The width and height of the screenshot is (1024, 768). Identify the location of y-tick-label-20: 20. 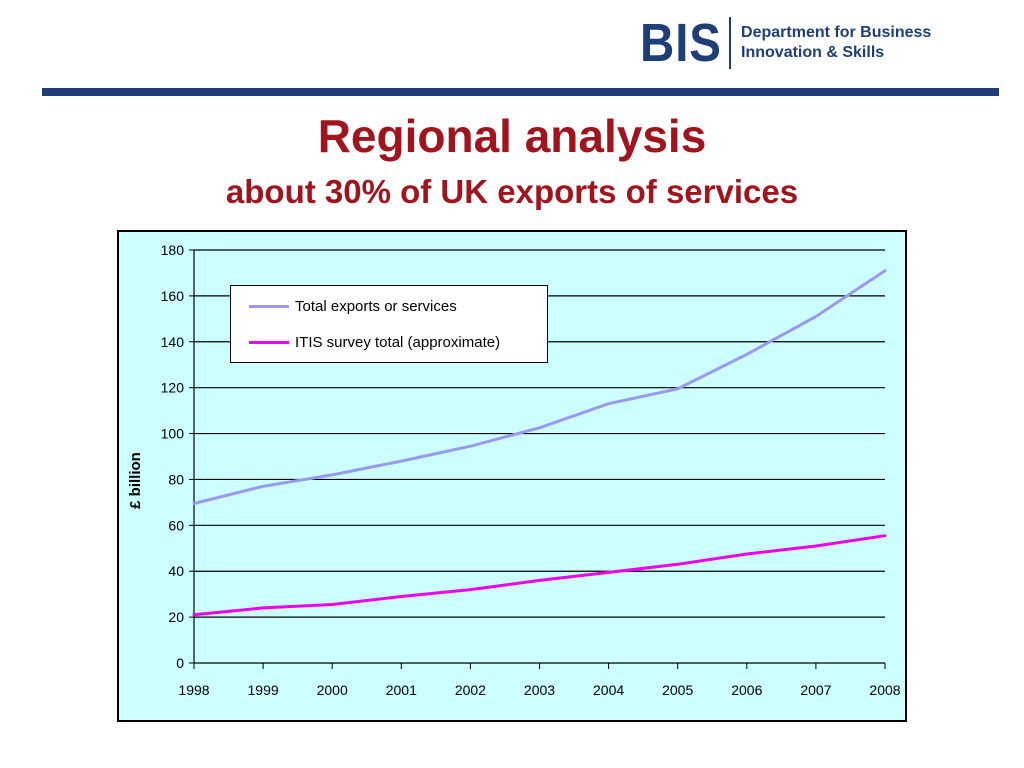
(176, 617).